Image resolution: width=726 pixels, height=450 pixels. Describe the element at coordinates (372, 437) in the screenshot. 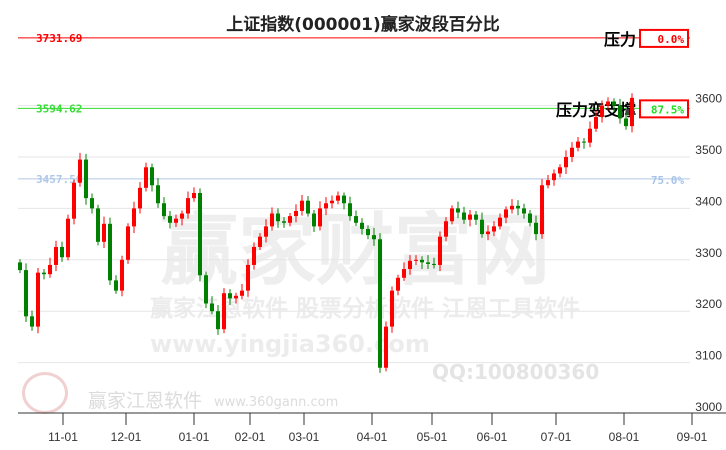

I see `x-tick-label: 04-01` at that location.